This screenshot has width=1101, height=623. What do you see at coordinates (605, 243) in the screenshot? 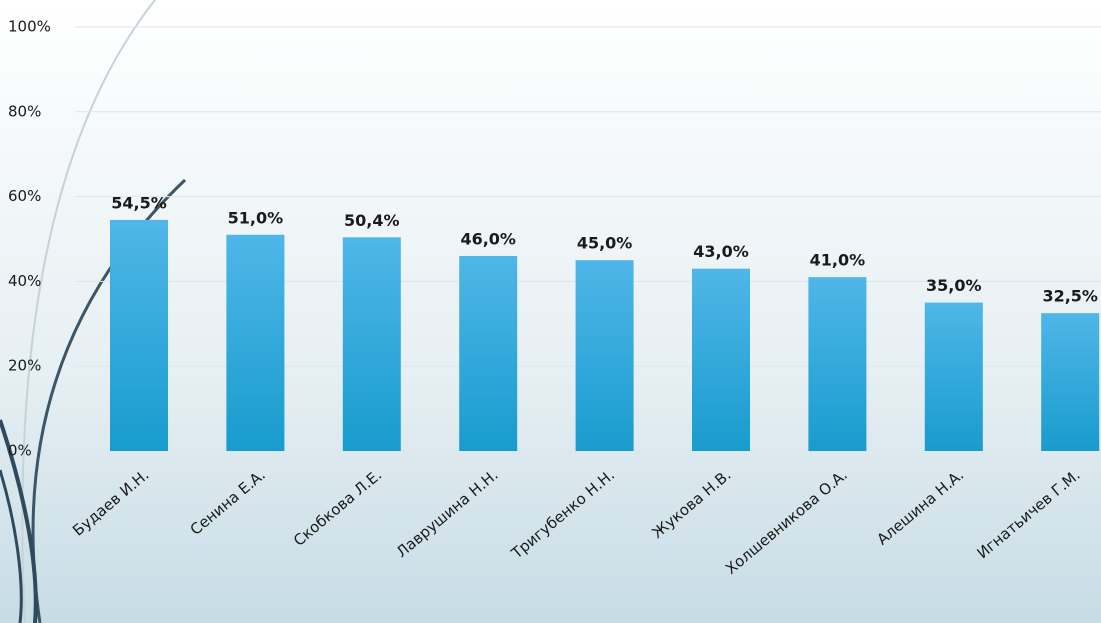
I see `value-label: 45,0%` at bounding box center [605, 243].